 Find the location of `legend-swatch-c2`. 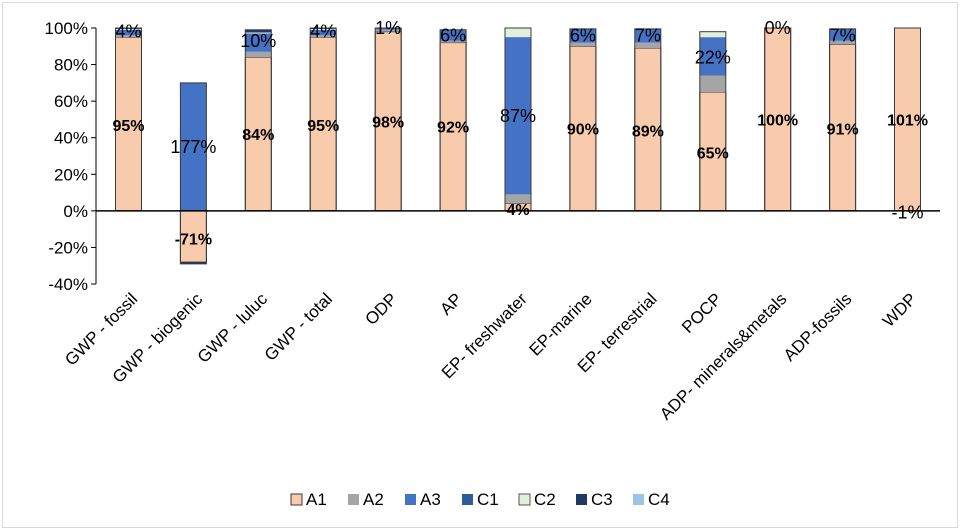

legend-swatch-c2 is located at coordinates (524, 499).